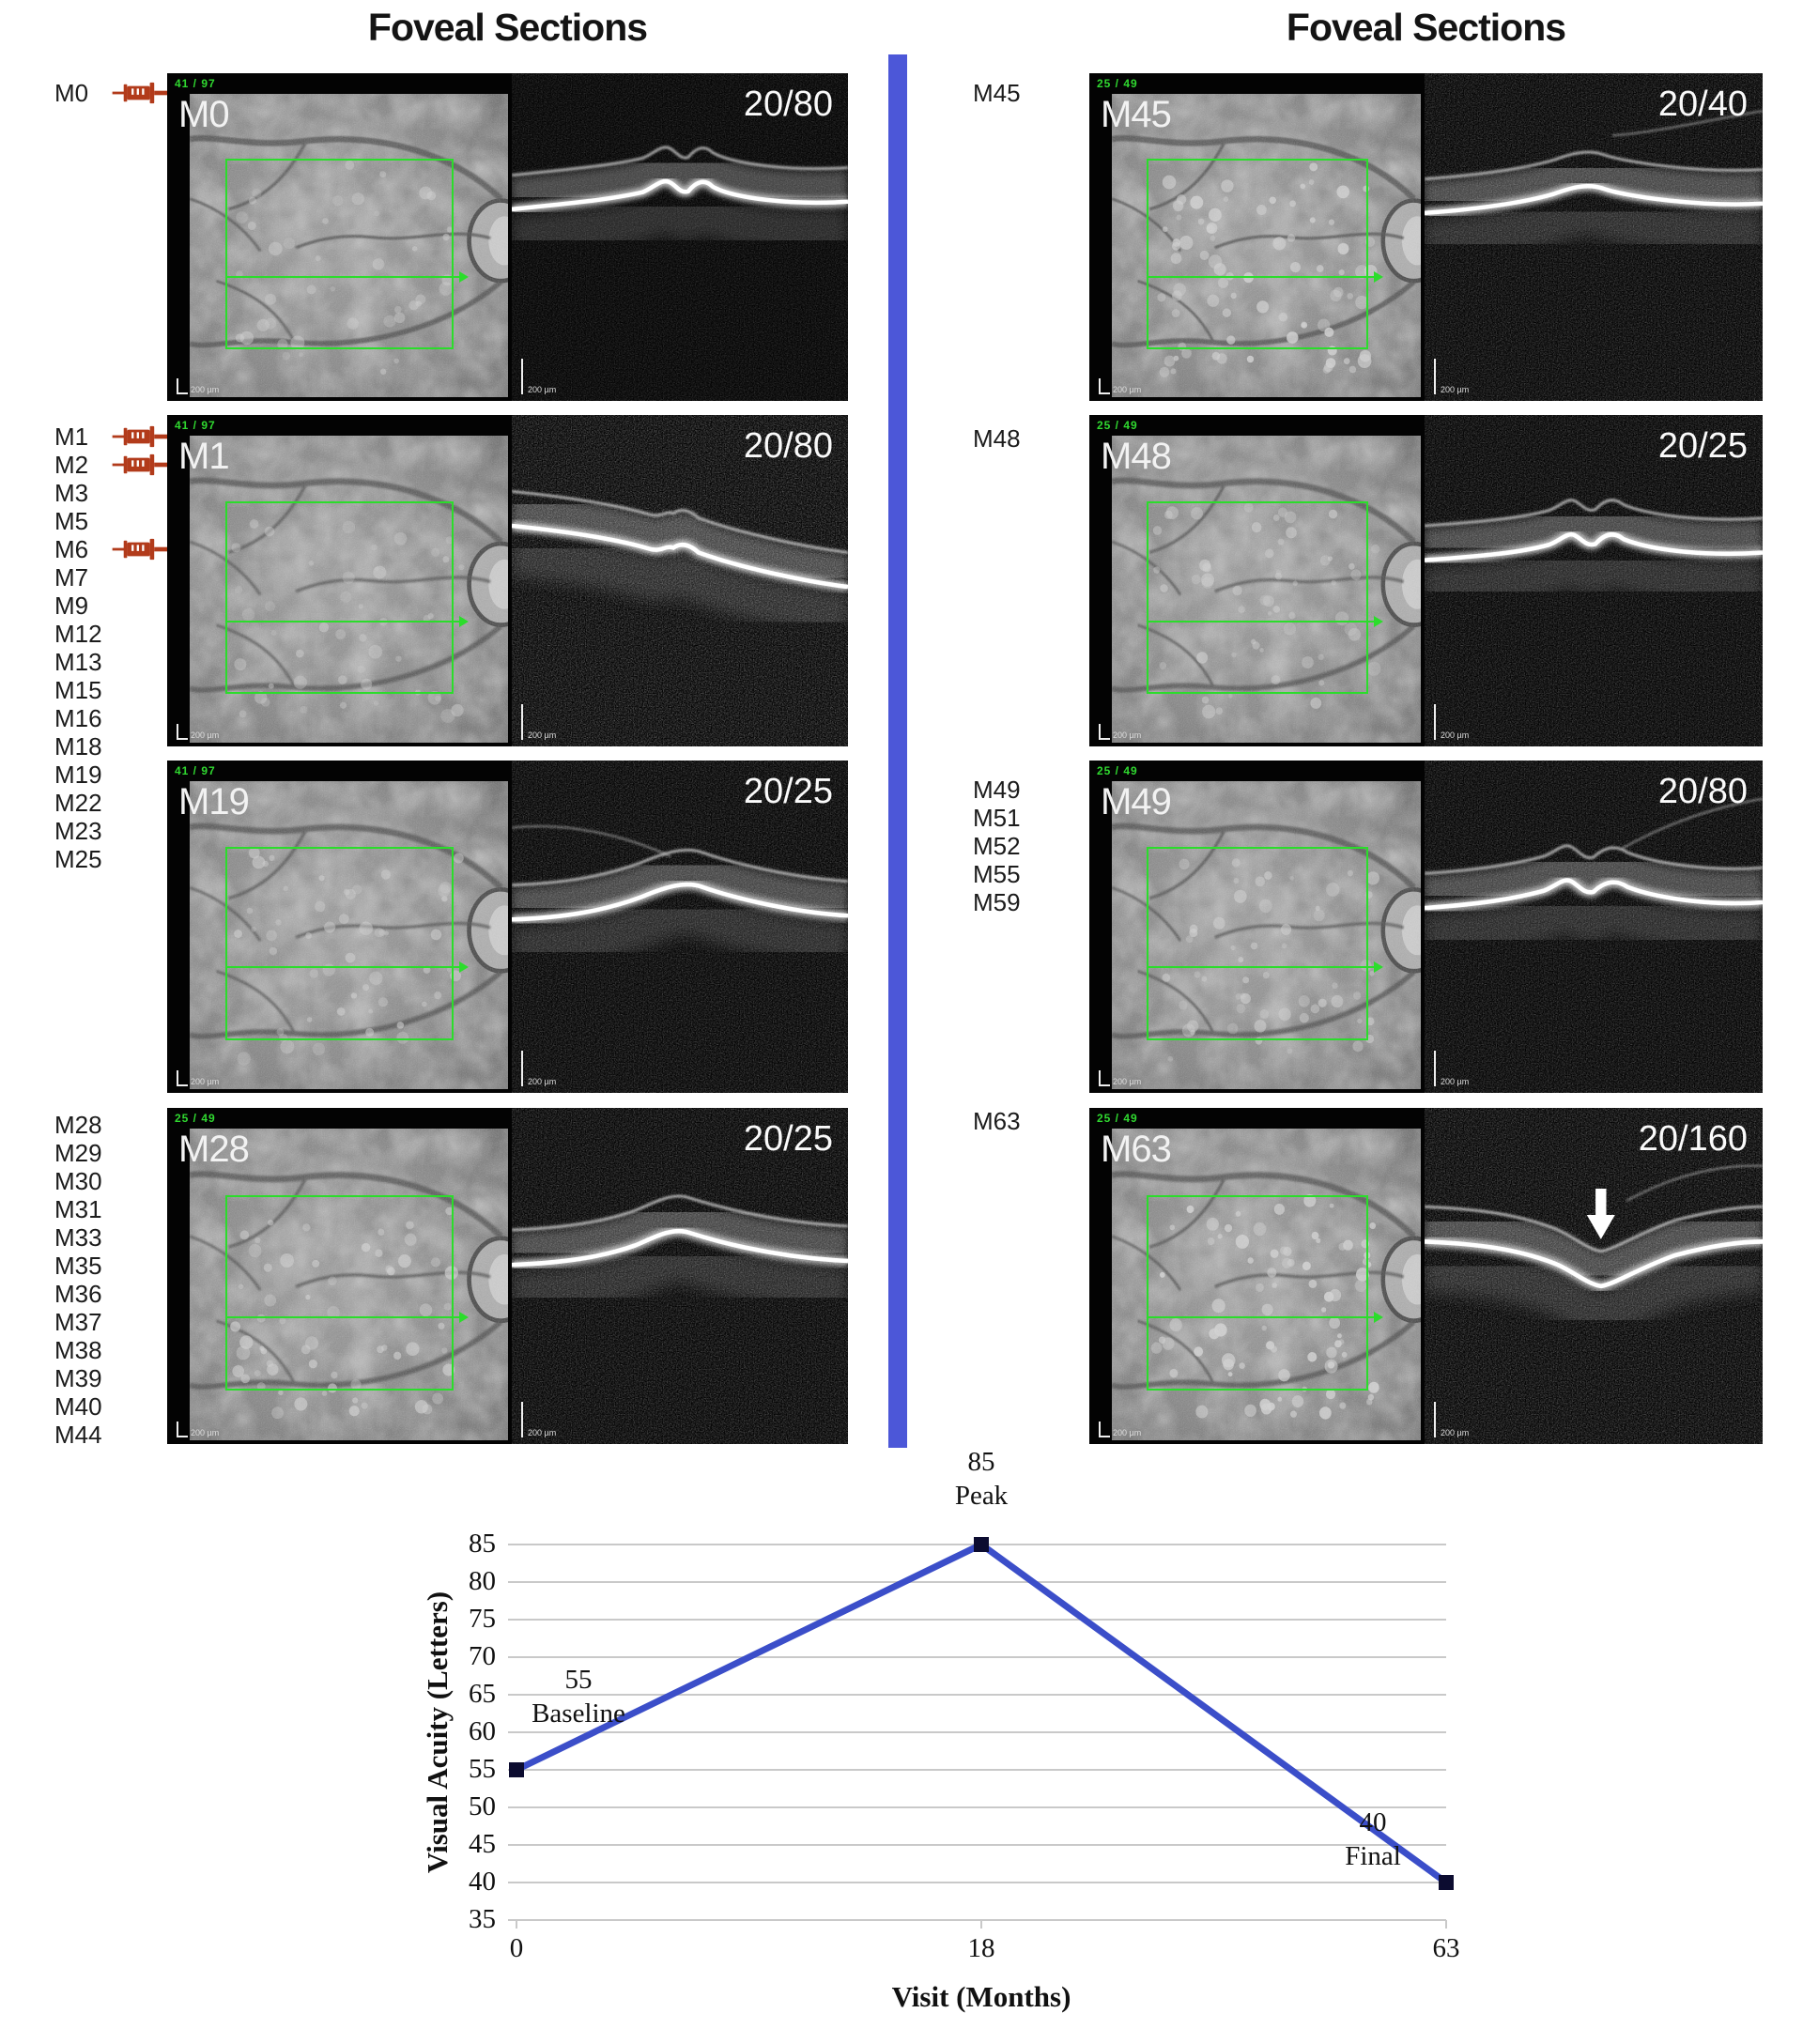 The image size is (1803, 2044). Describe the element at coordinates (981, 1996) in the screenshot. I see `chart-x-axis-title: Visit (Months)` at that location.